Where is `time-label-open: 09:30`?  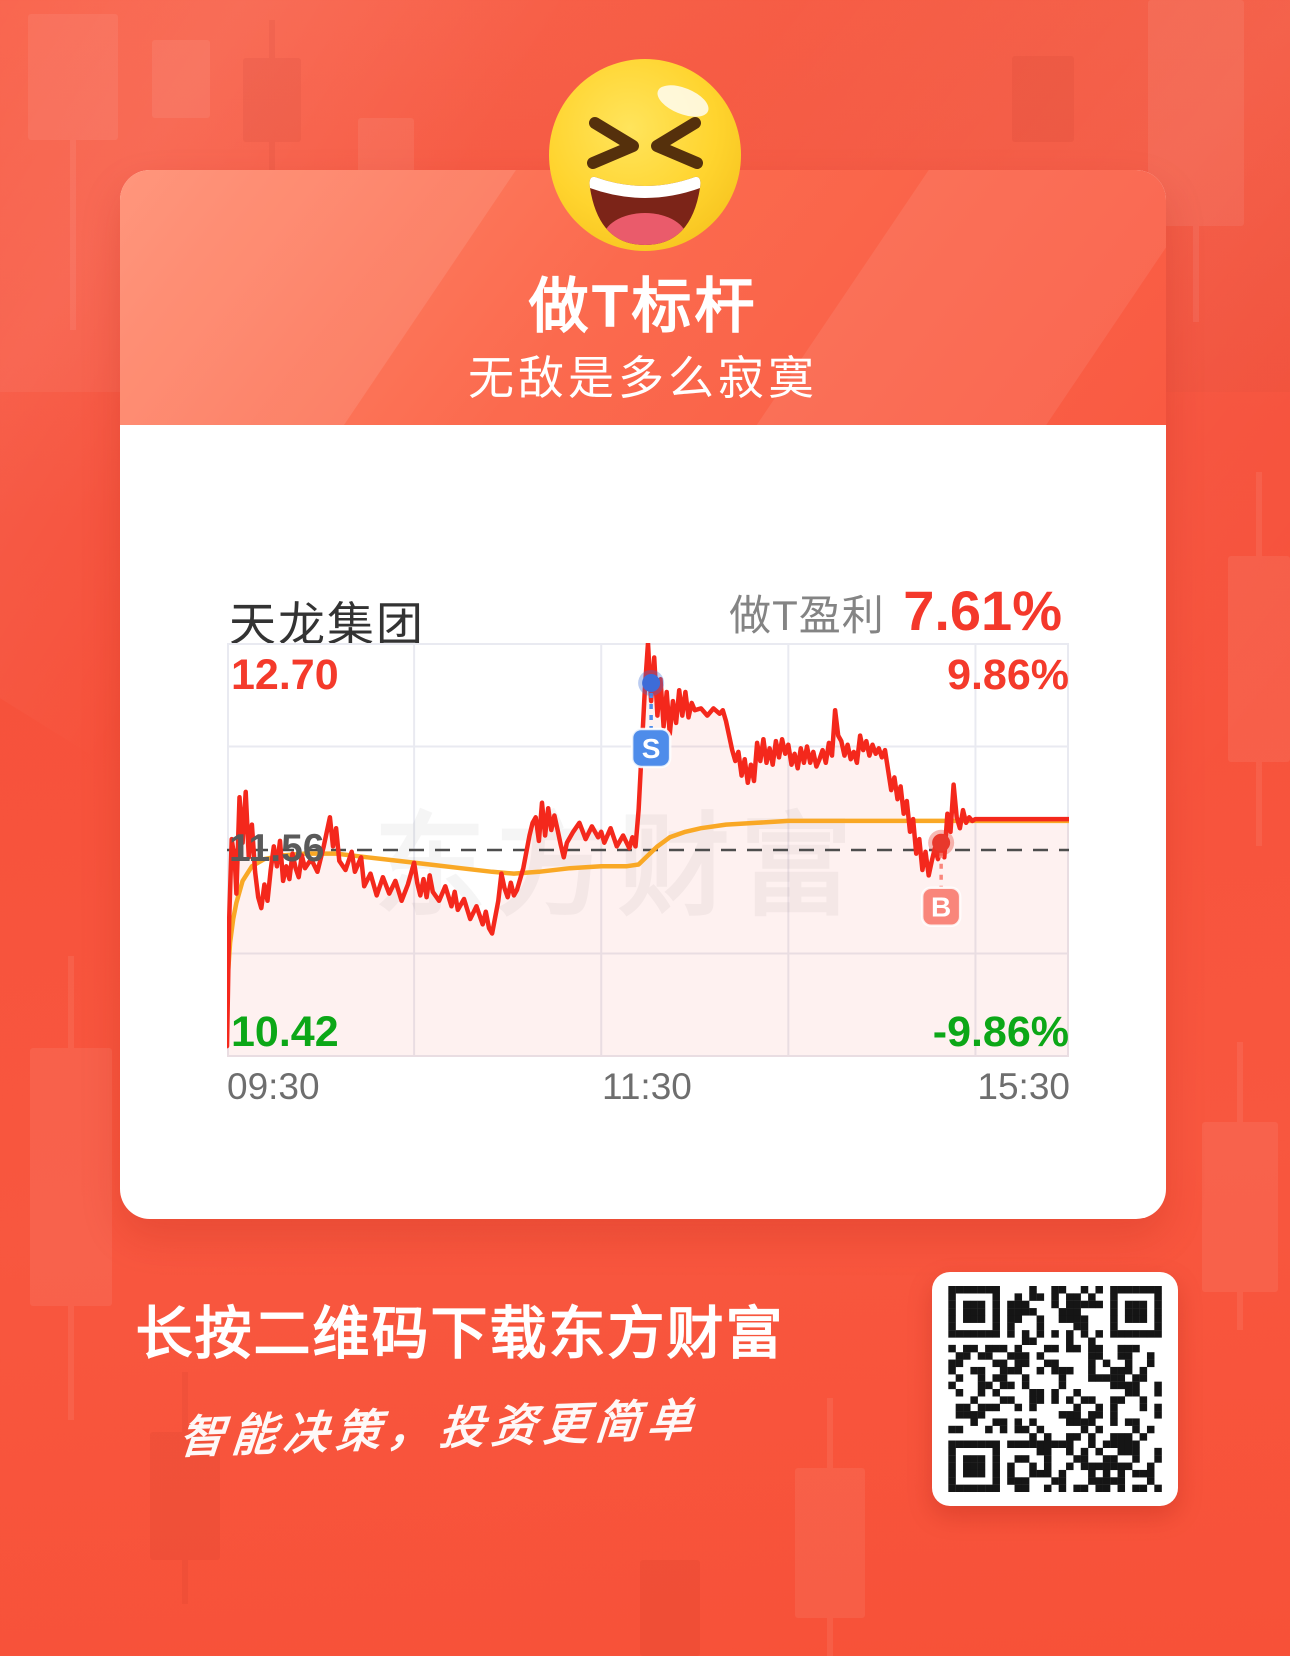
time-label-open: 09:30 is located at coordinates (273, 1086).